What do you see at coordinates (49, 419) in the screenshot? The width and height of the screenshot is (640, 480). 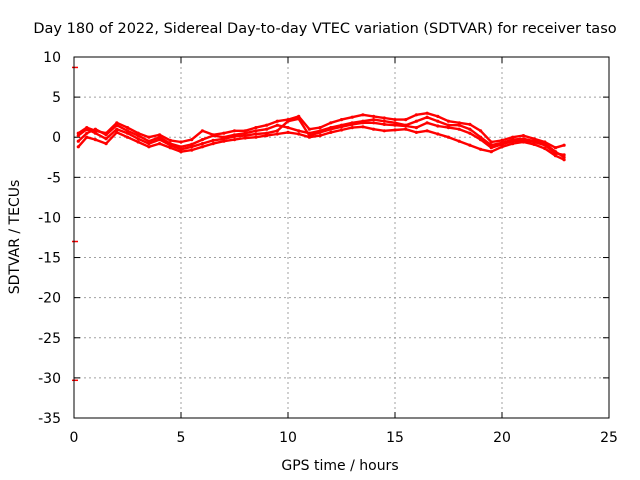 I see `y-tick-label: -35` at bounding box center [49, 419].